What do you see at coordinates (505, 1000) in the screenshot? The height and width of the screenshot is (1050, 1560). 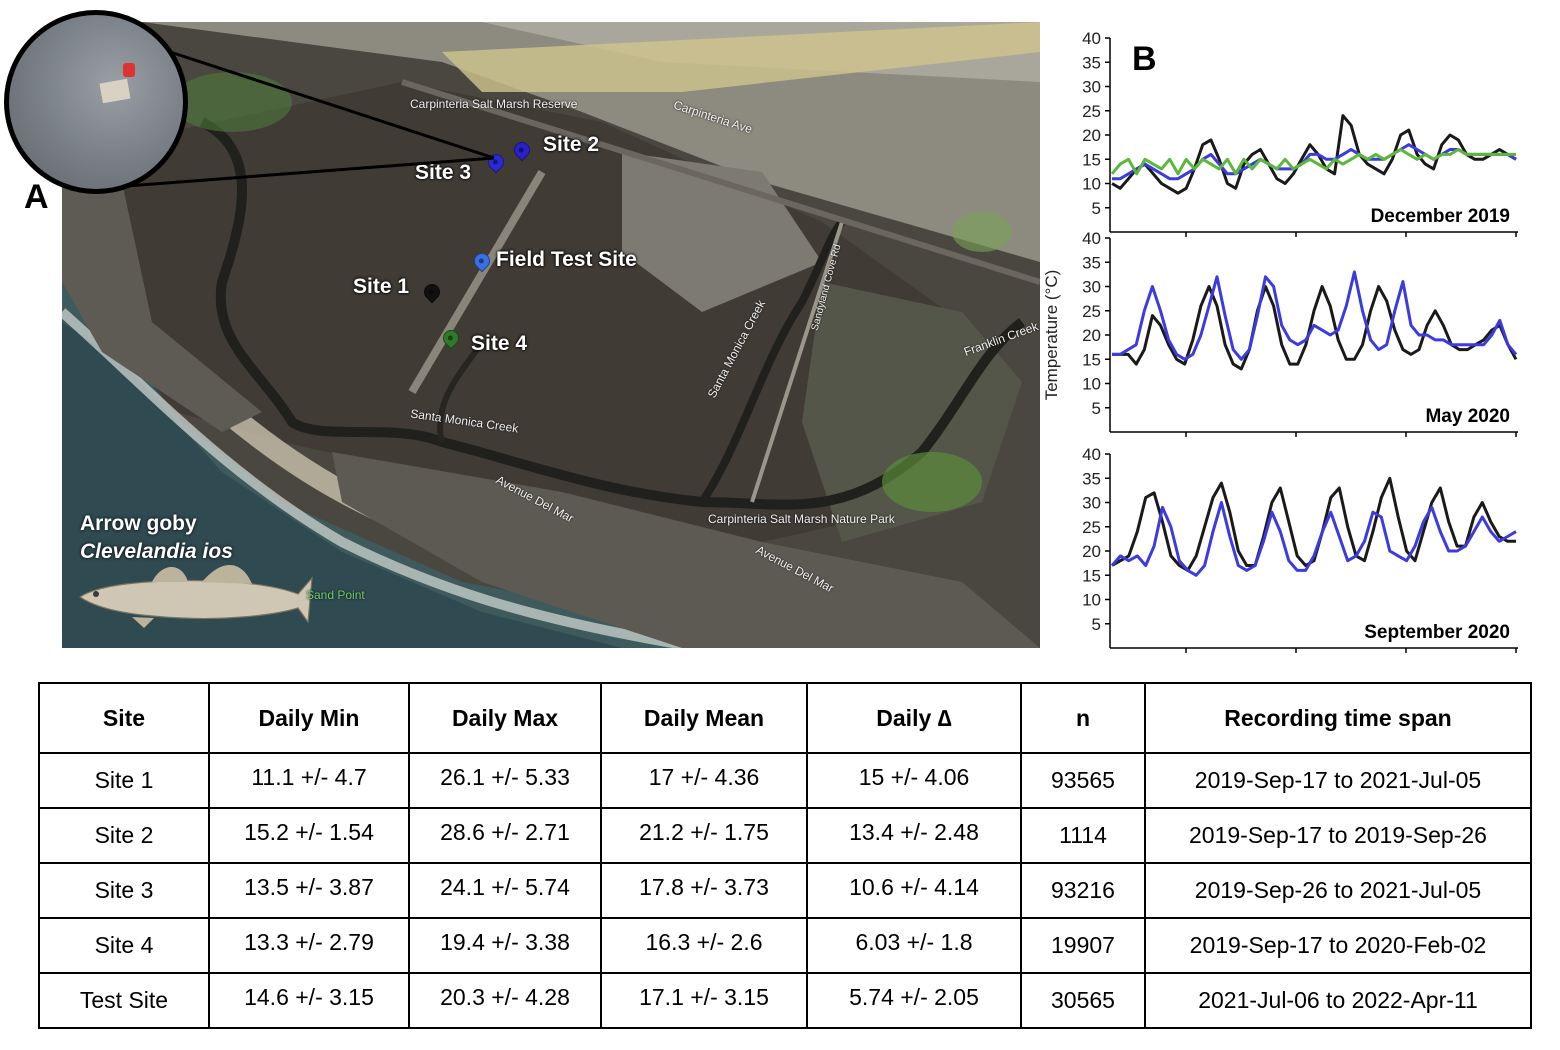 I see `table-cell: 20.3 +/- 4.28` at bounding box center [505, 1000].